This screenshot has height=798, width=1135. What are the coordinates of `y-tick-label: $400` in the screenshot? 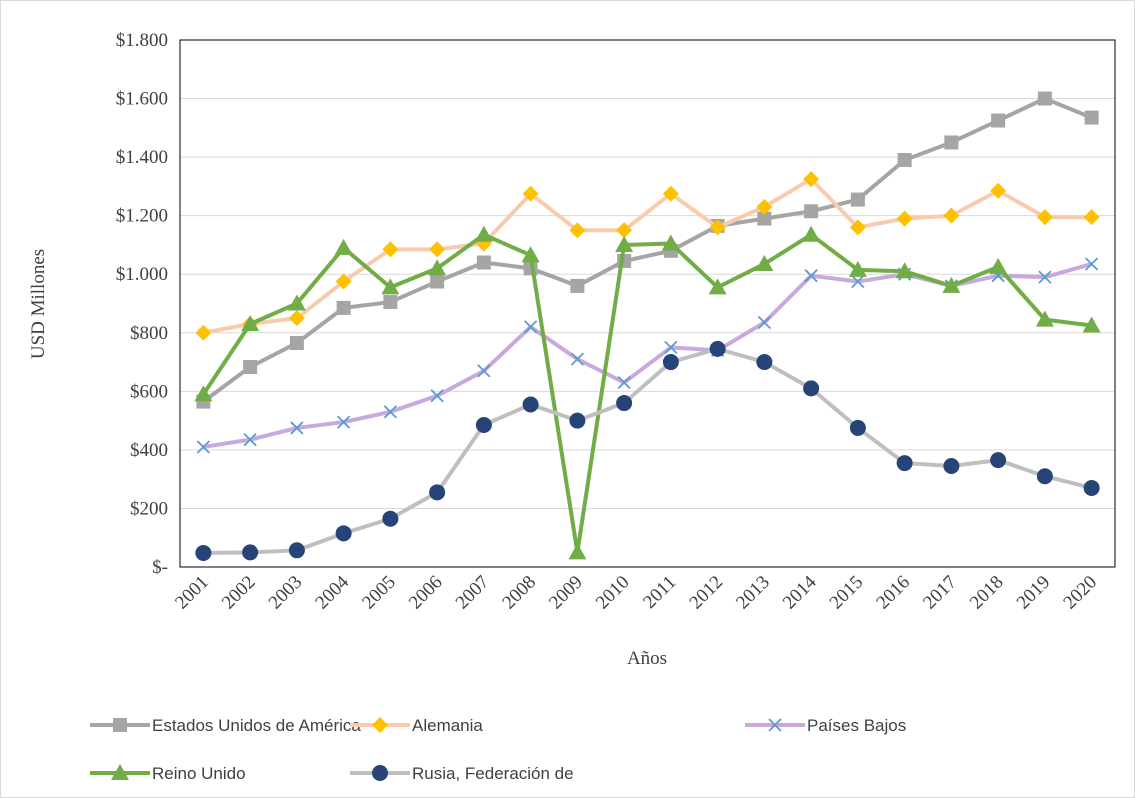 It's located at (149, 450).